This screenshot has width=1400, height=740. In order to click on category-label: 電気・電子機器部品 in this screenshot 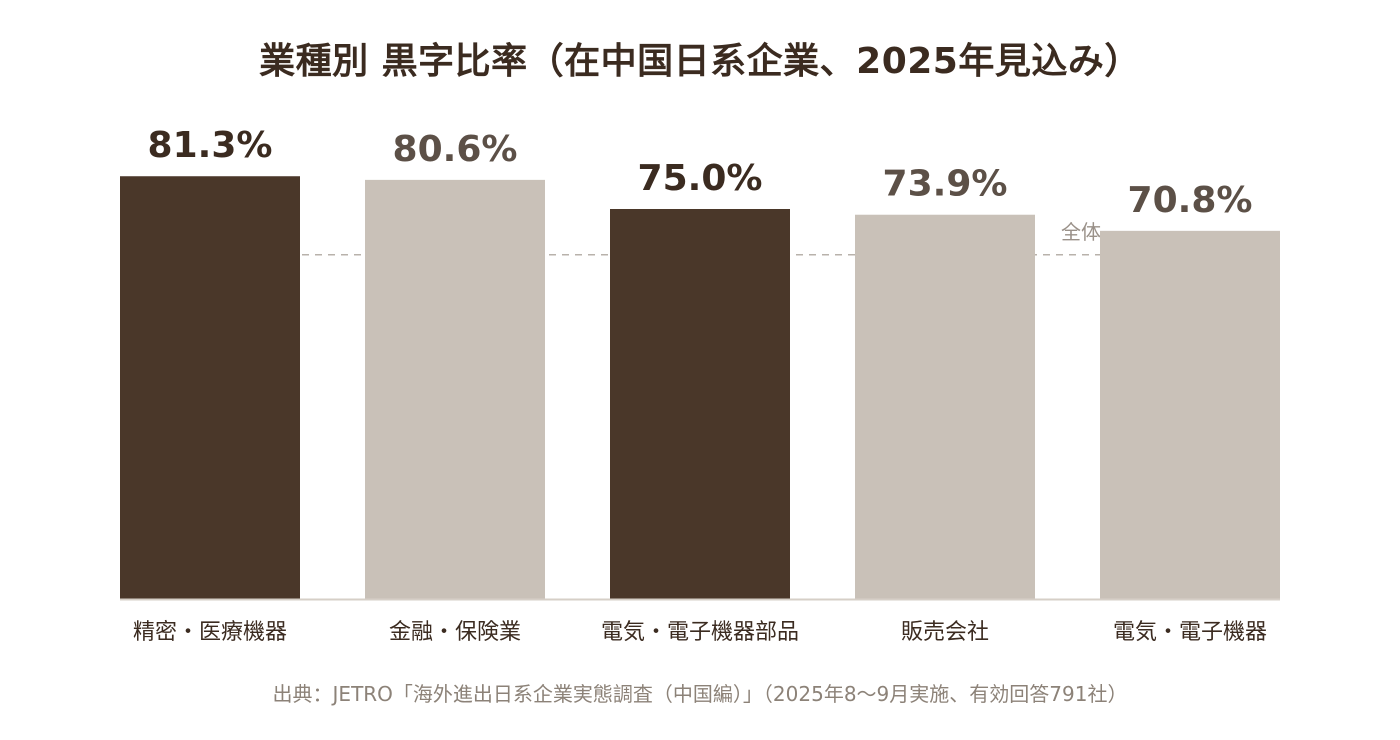, I will do `click(700, 632)`.